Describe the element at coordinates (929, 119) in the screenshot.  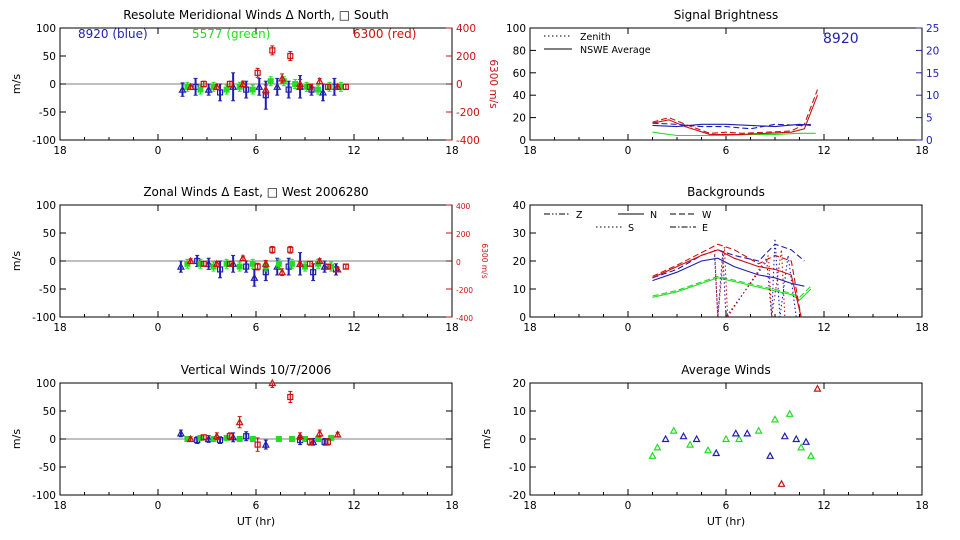
I see `y-right-tick-label: 5` at that location.